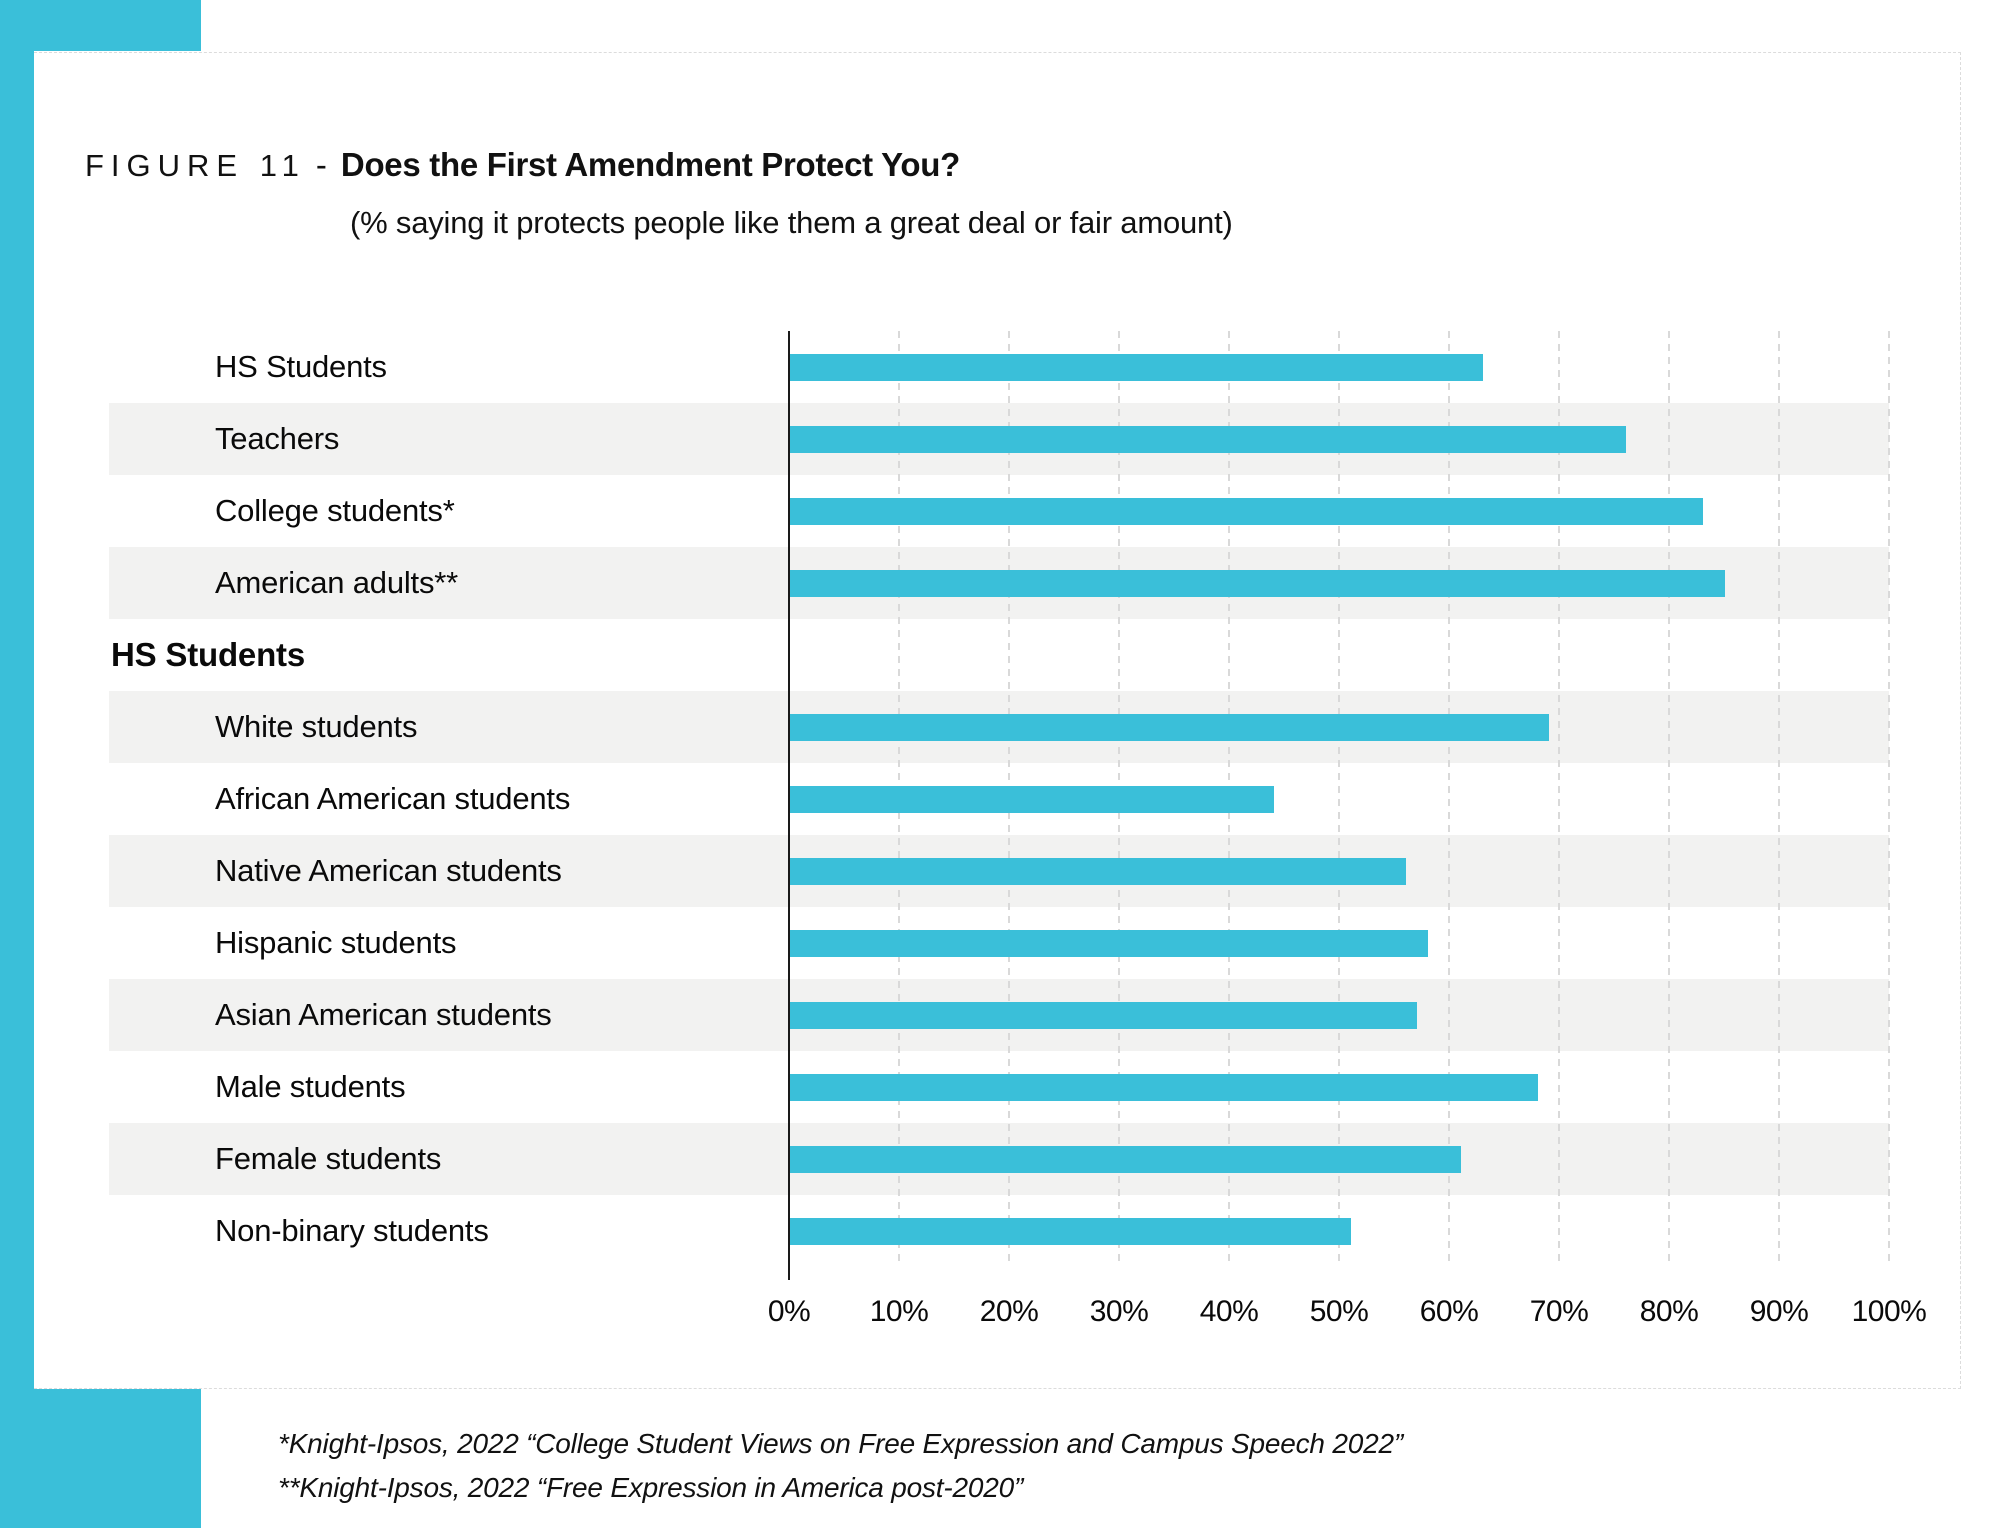 The width and height of the screenshot is (2002, 1528). Describe the element at coordinates (1449, 1311) in the screenshot. I see `x-tick-label: 60%` at that location.